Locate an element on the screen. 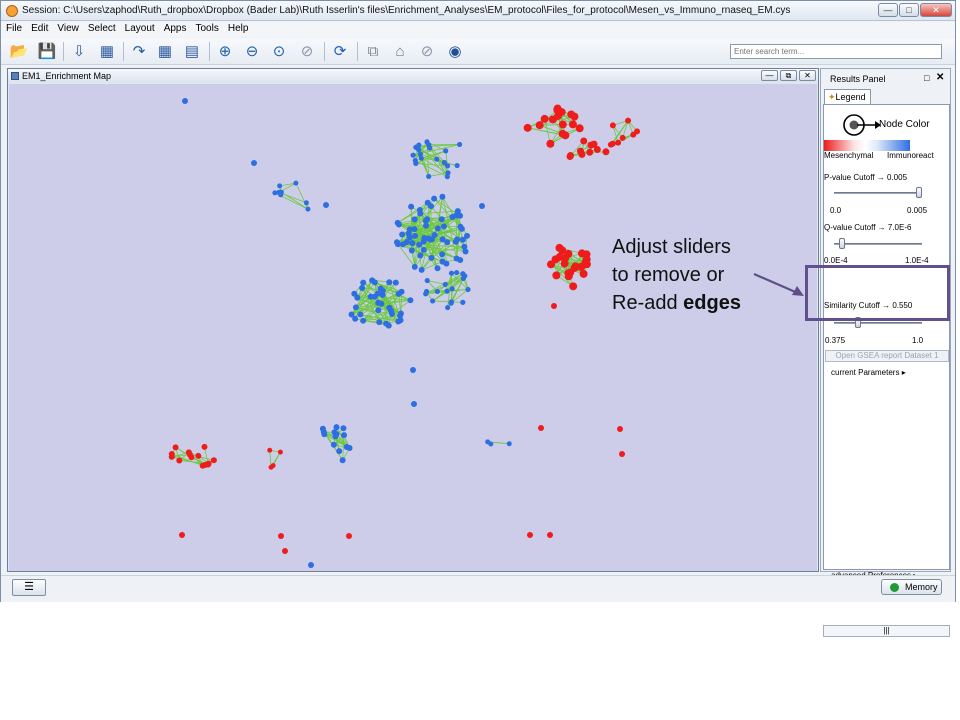 The image size is (960, 720). menu-edit: Edit is located at coordinates (40, 28).